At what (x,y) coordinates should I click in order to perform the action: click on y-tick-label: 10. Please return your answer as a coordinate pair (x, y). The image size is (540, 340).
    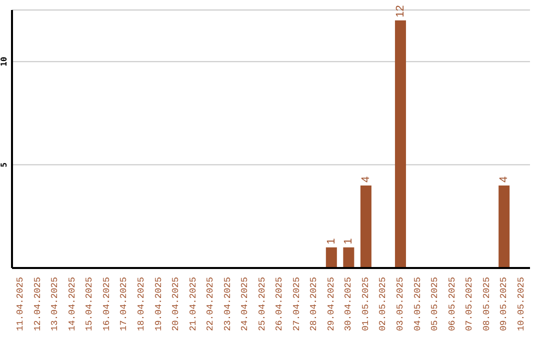
    Looking at the image, I should click on (4, 61).